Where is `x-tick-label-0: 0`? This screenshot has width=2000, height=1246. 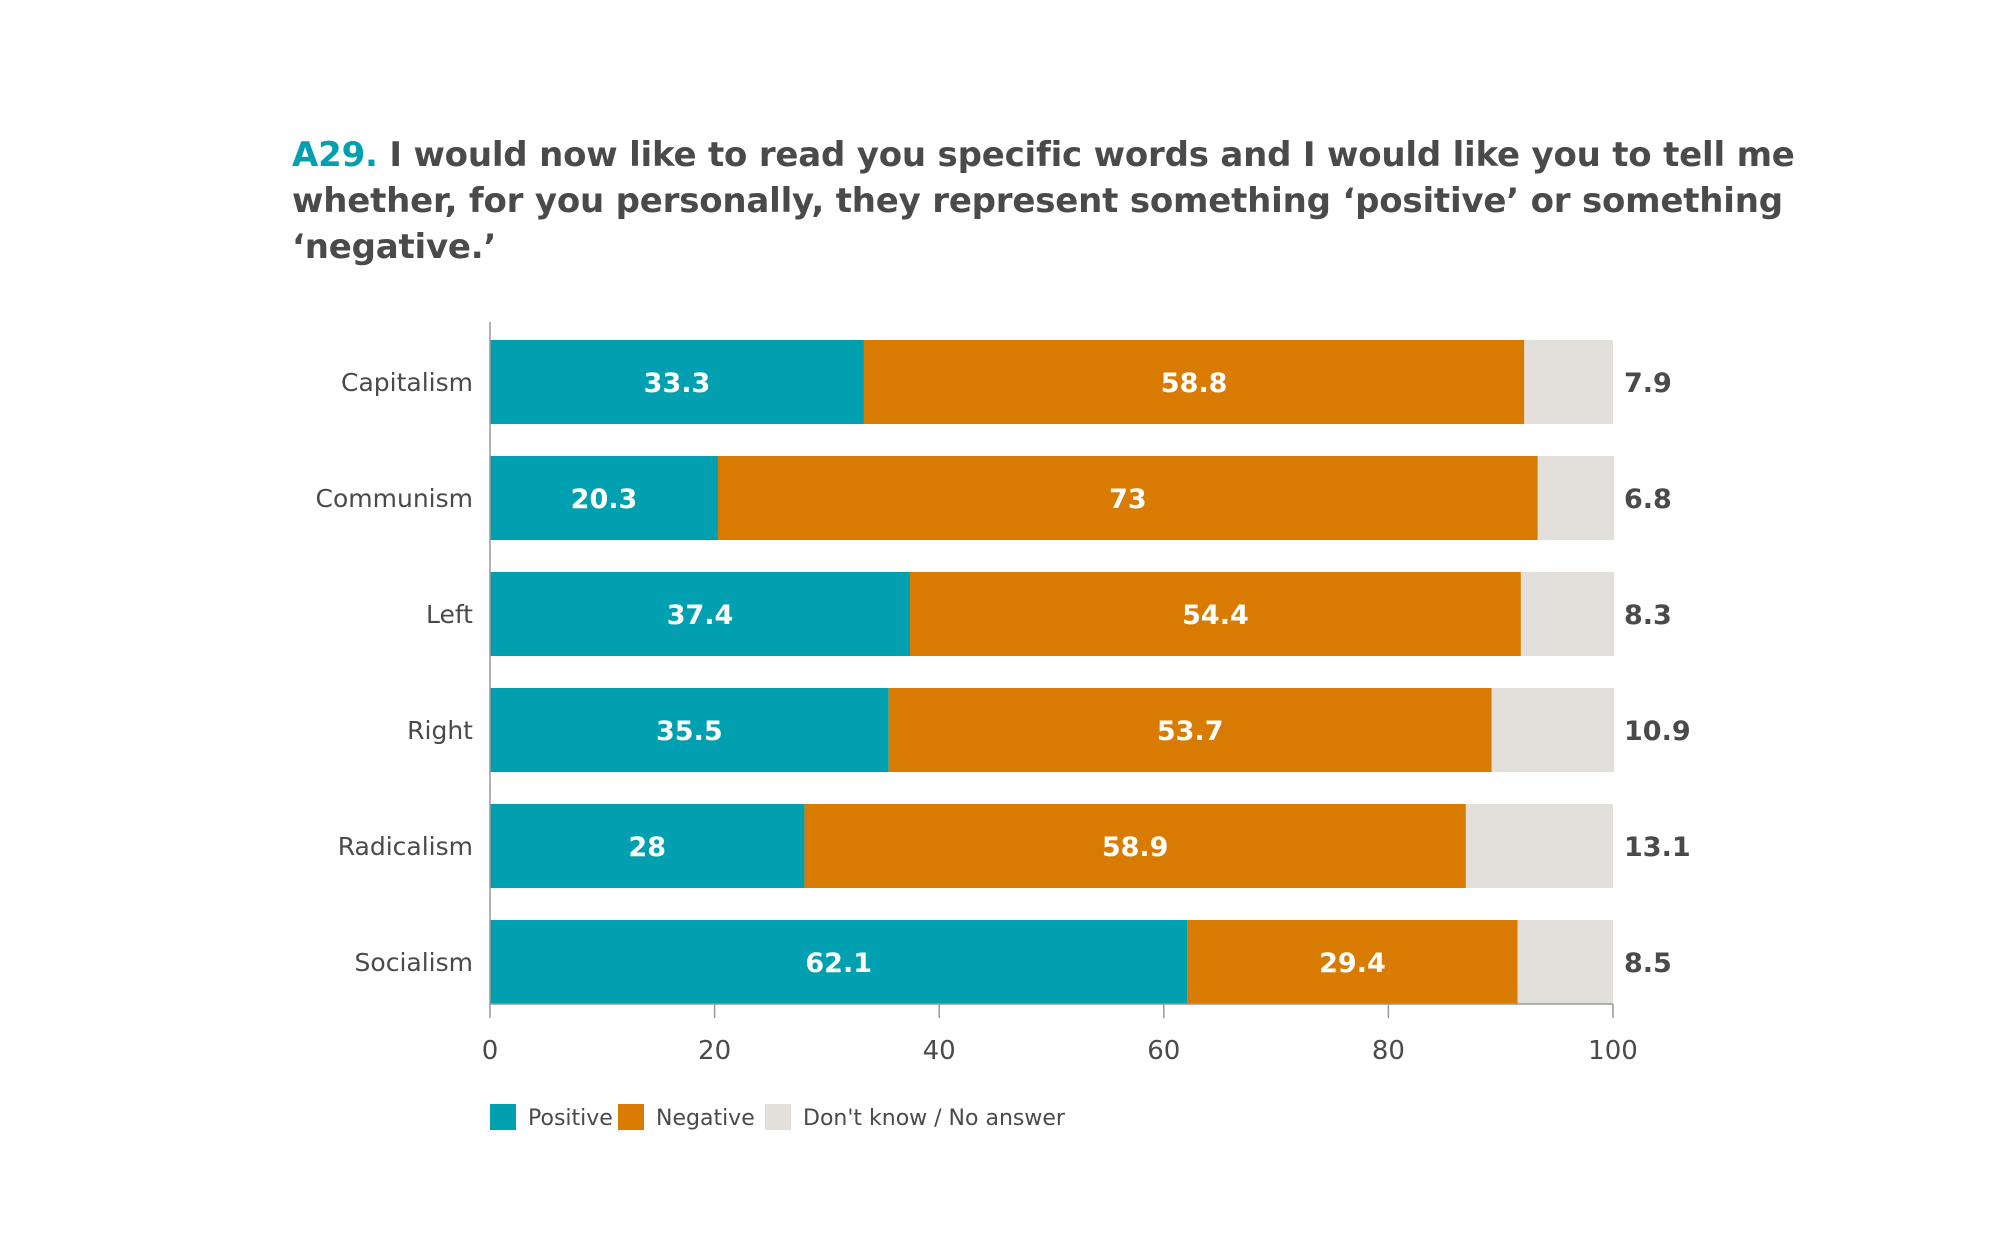
x-tick-label-0: 0 is located at coordinates (490, 1051).